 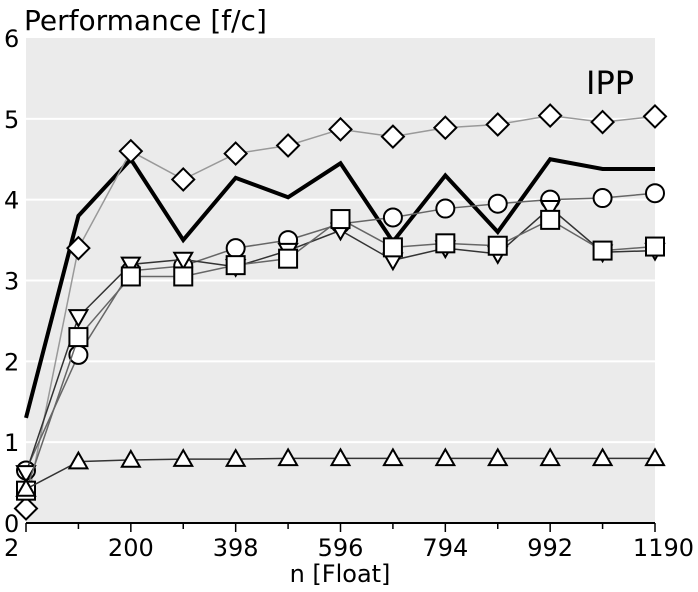 I want to click on y-tick-label-0: 0, so click(x=11, y=524).